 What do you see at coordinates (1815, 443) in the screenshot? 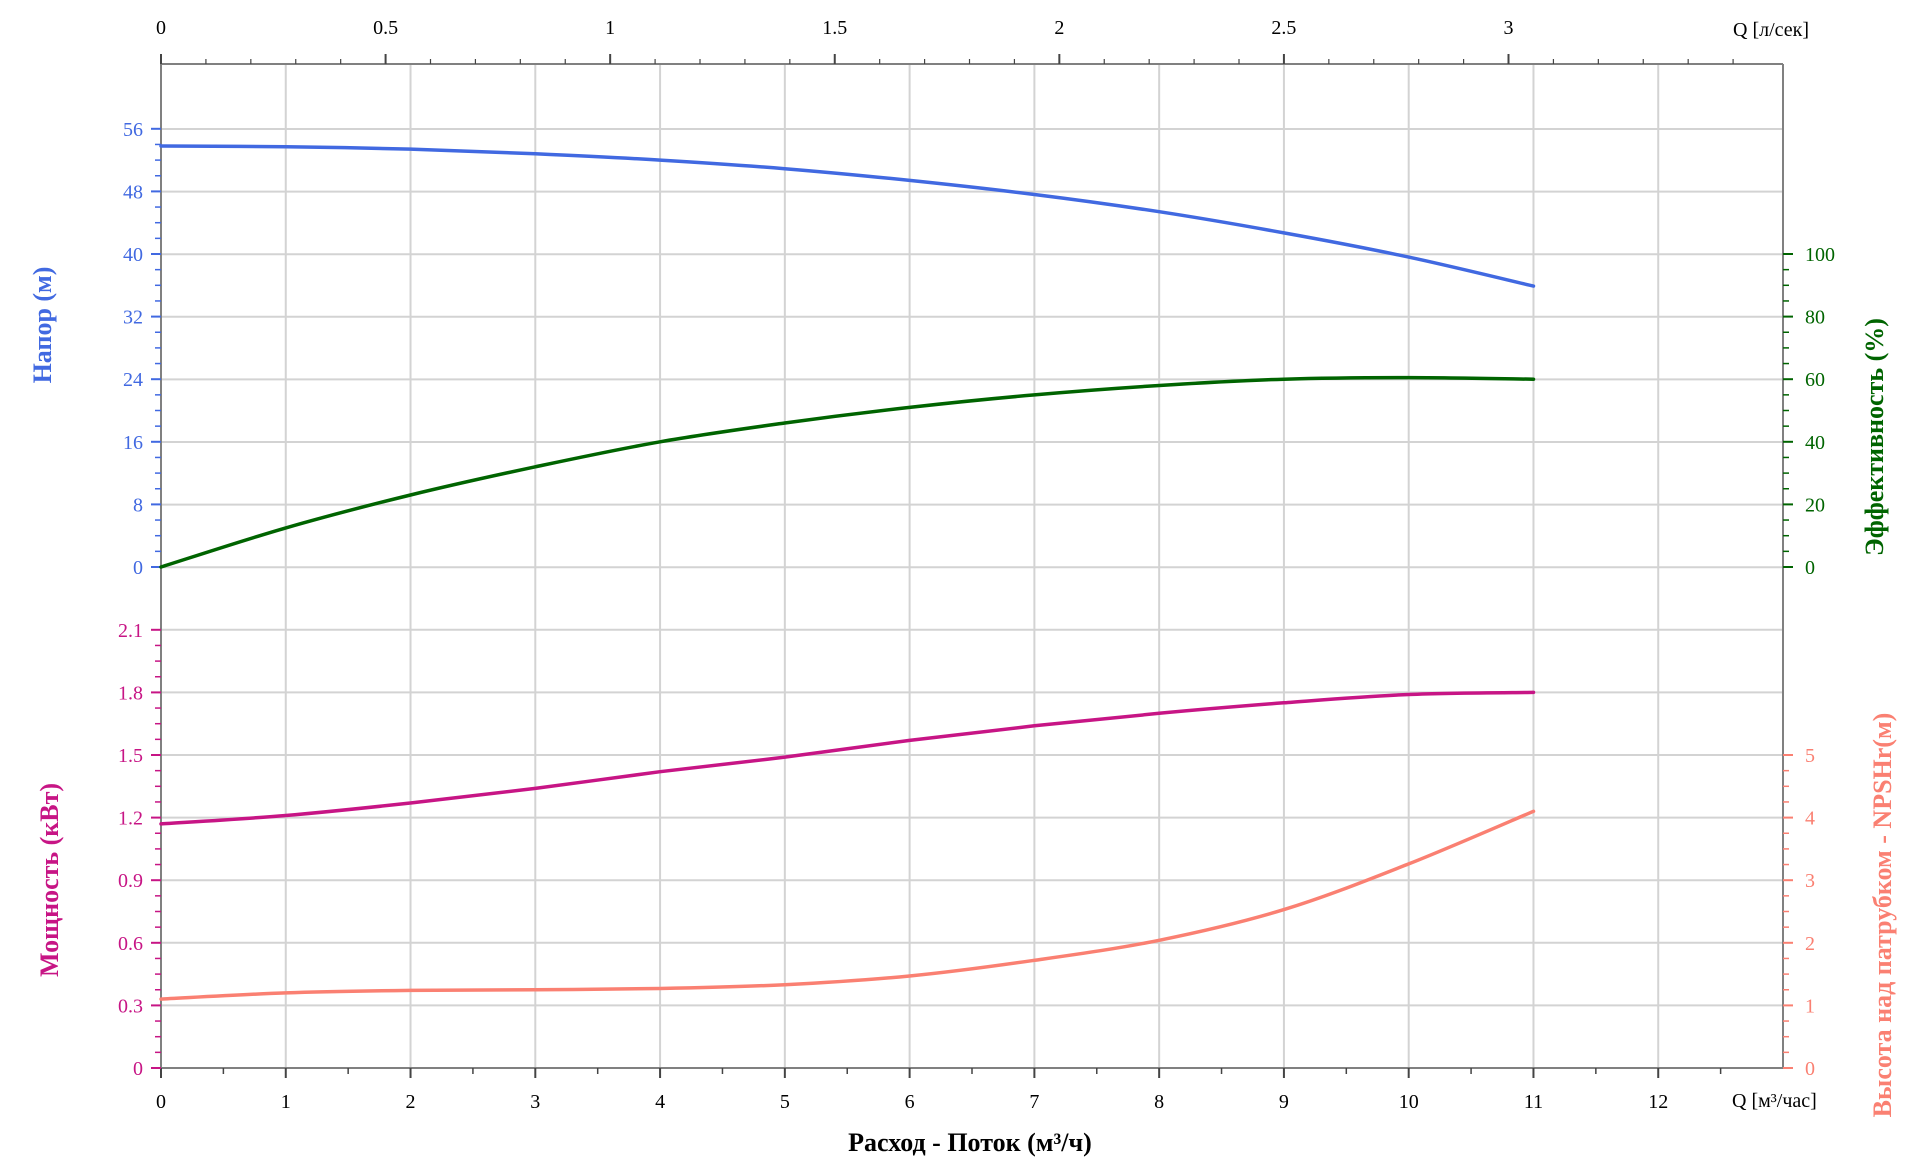
I see `efficiency-tick-label: 40` at bounding box center [1815, 443].